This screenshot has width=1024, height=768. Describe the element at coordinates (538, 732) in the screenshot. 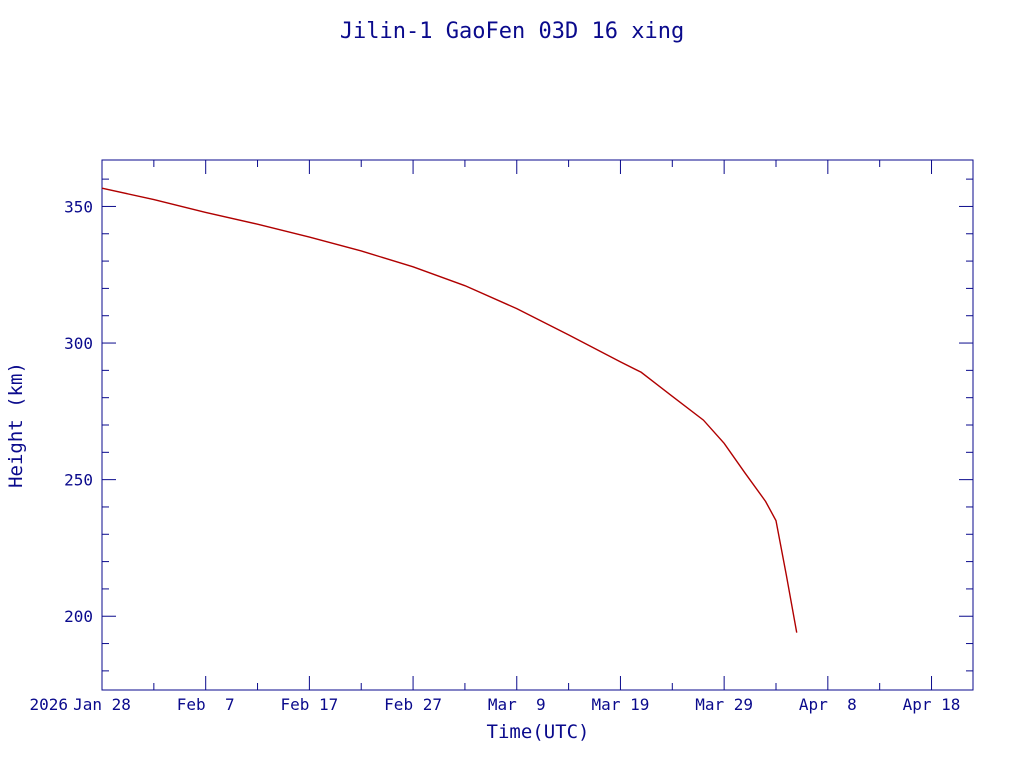

I see `x-axis-label: Time(UTC)` at that location.